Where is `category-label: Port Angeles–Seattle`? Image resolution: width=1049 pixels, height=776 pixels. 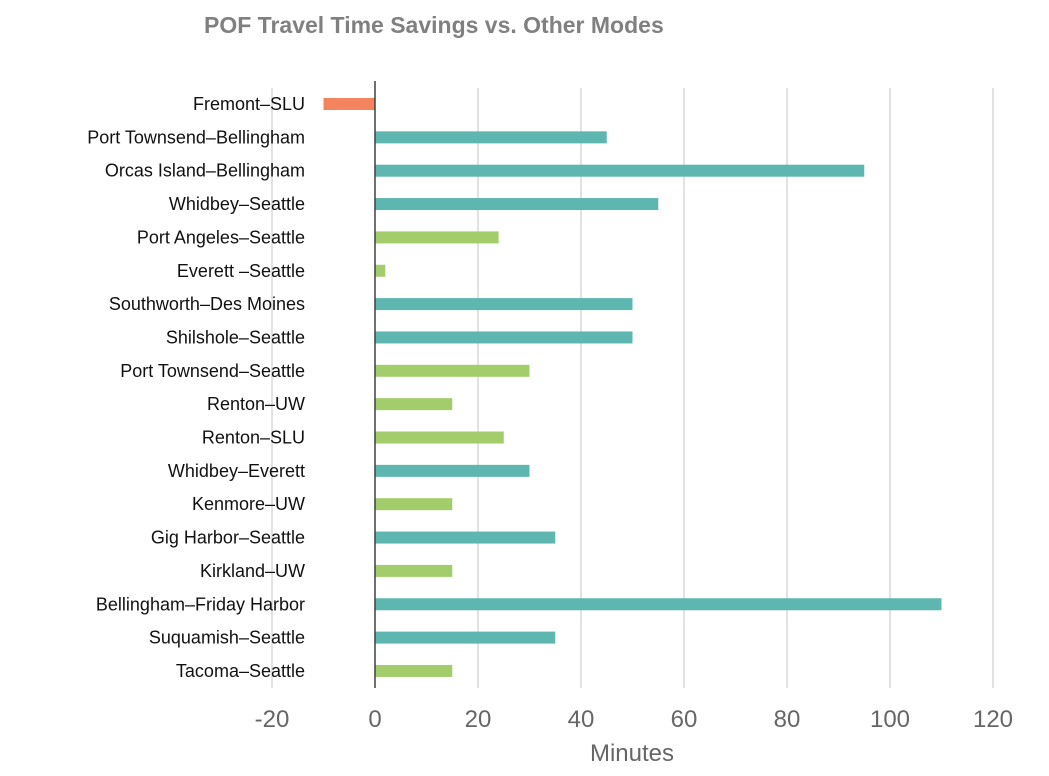 category-label: Port Angeles–Seattle is located at coordinates (221, 237).